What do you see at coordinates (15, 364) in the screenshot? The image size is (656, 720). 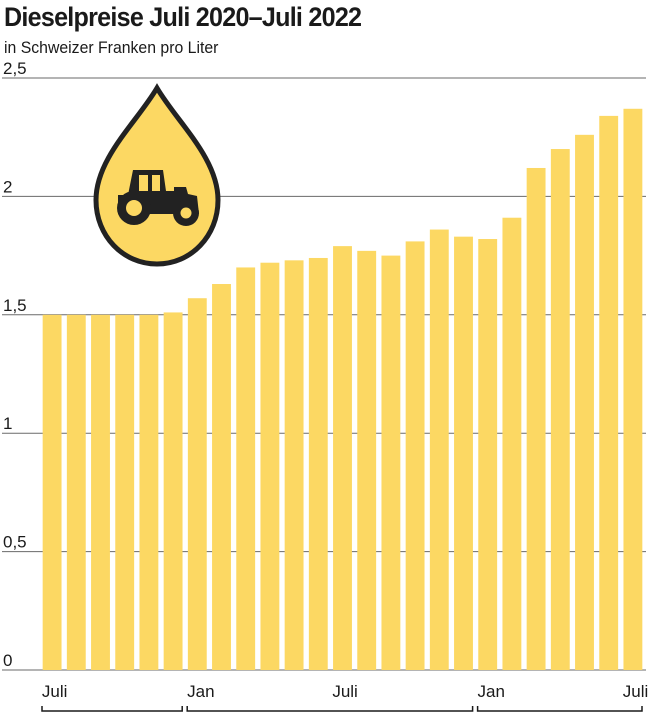 I see `y-axis-ticks: 0 0,5 1 1,5 2 2,5` at bounding box center [15, 364].